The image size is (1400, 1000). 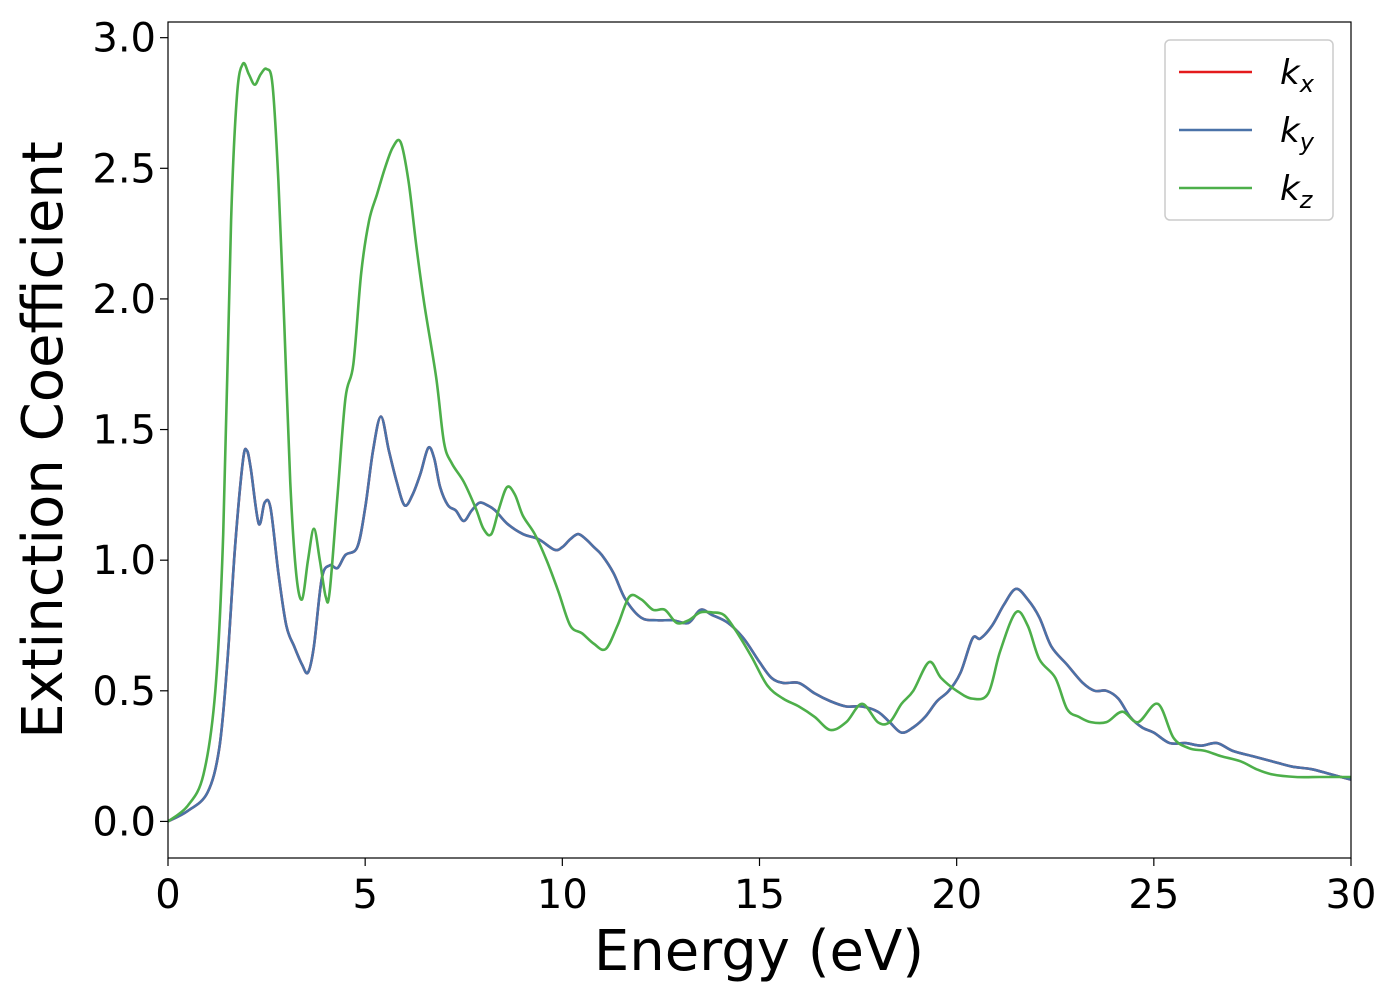 I want to click on y-tick-label: 0.0, so click(x=124, y=822).